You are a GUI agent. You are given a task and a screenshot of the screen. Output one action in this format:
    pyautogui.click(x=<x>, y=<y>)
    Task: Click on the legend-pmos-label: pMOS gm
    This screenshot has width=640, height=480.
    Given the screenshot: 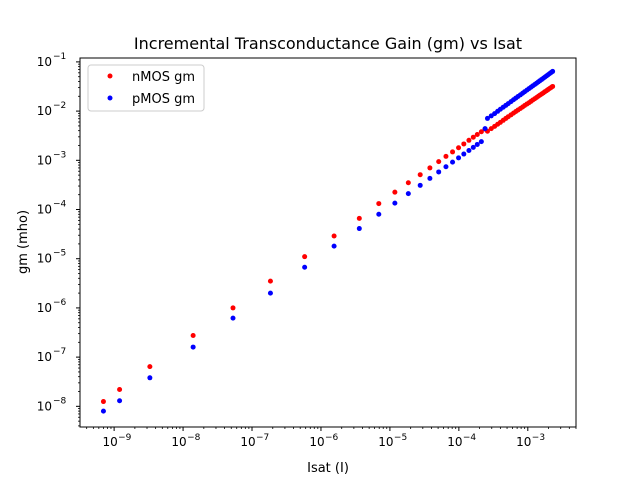 What is the action you would take?
    pyautogui.click(x=163, y=99)
    